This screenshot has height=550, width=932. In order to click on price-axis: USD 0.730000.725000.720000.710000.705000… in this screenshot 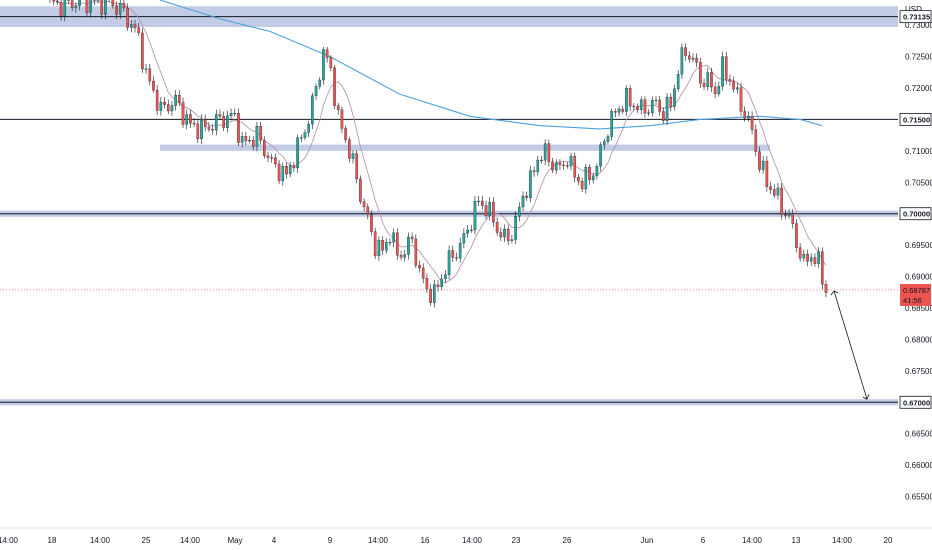, I will do `click(915, 264)`.